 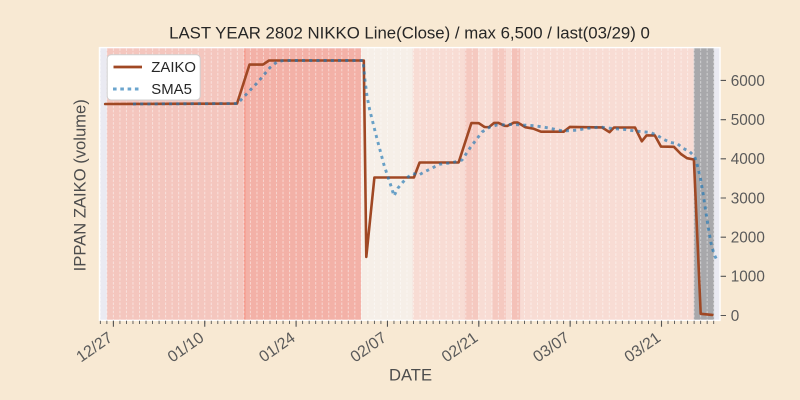 What do you see at coordinates (735, 316) in the screenshot?
I see `svg-text: 0` at bounding box center [735, 316].